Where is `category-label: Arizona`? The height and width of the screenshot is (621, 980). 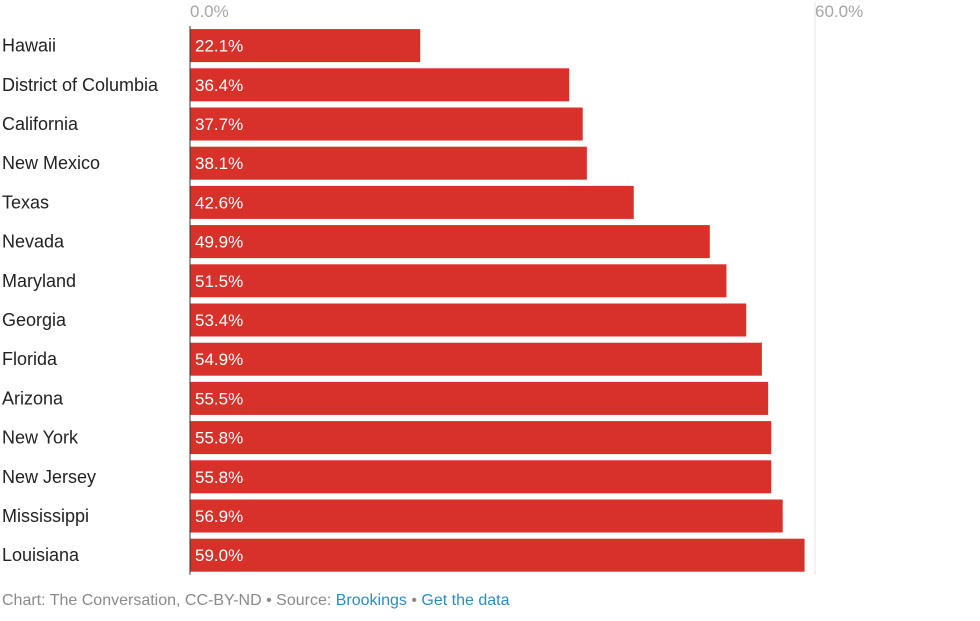 category-label: Arizona is located at coordinates (33, 398).